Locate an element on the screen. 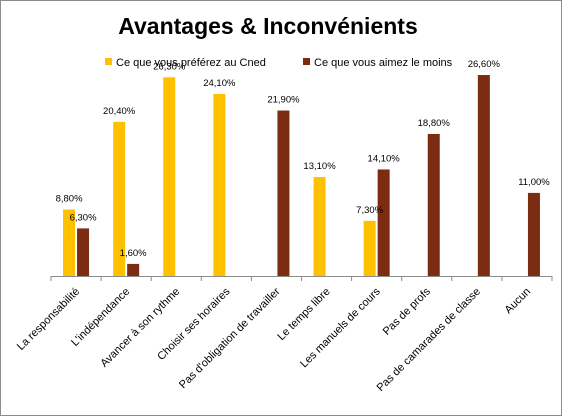 This screenshot has width=562, height=416. data-label: 18,80% is located at coordinates (434, 123).